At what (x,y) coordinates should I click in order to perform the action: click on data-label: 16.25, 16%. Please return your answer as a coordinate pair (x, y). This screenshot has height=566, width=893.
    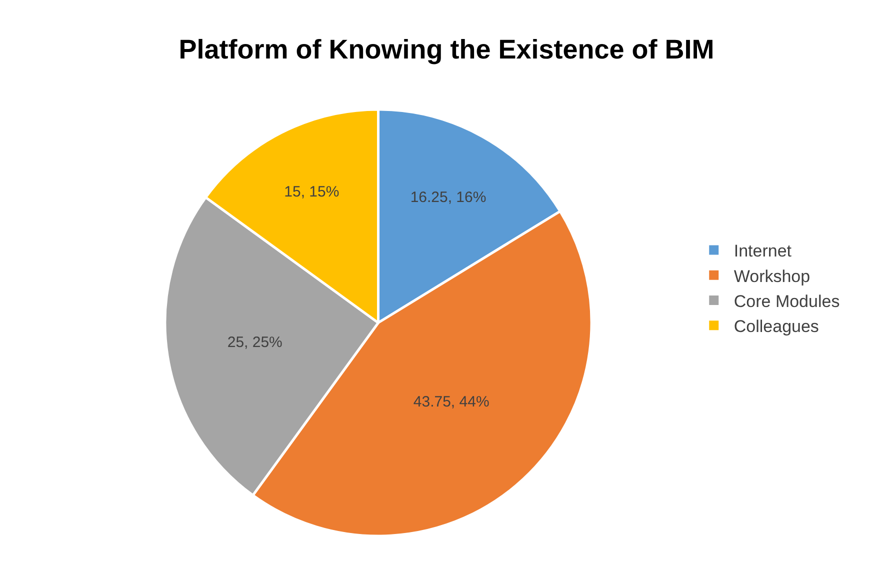
    Looking at the image, I should click on (448, 197).